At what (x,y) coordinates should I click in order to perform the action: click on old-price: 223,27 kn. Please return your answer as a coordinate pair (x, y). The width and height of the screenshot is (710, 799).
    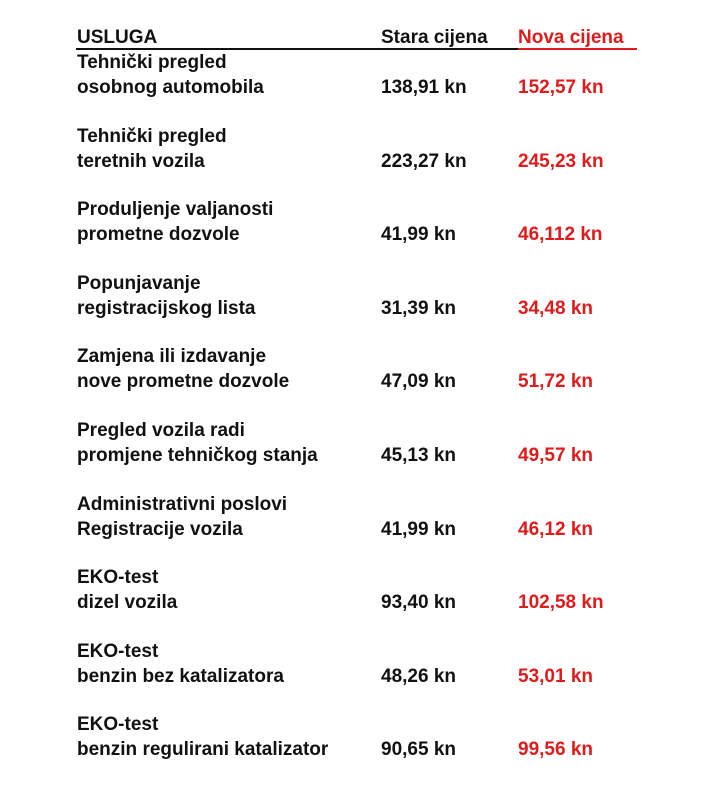
    Looking at the image, I should click on (424, 161).